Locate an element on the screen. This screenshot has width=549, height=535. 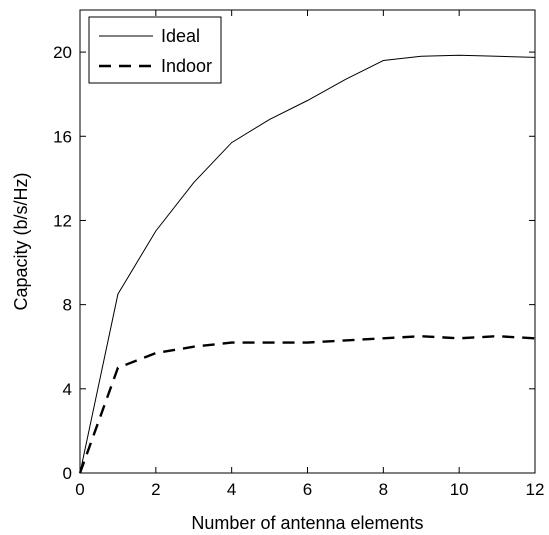
legend: Ideal Indoor is located at coordinates (155, 50).